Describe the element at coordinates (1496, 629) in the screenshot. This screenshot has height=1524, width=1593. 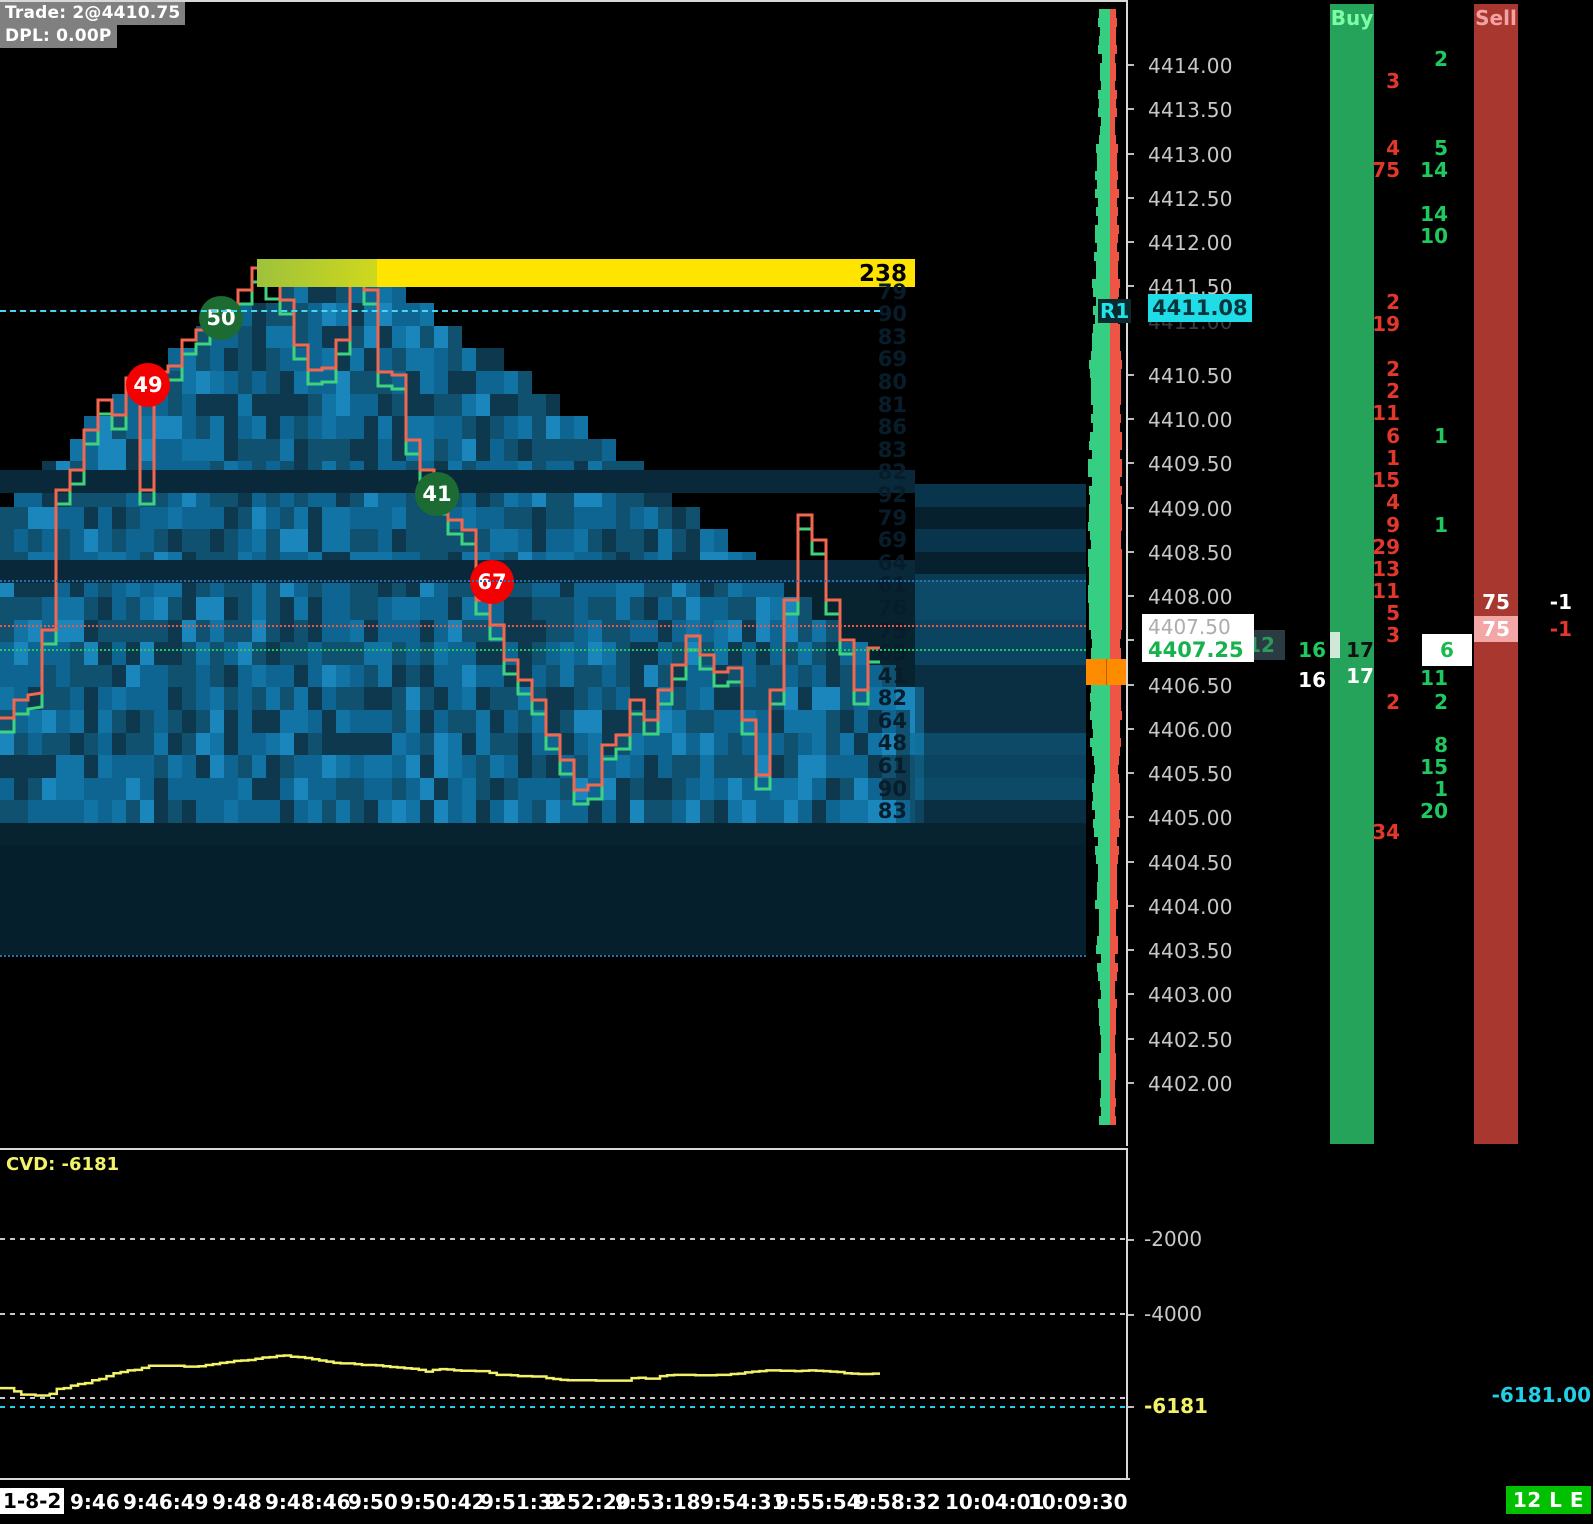
I see `dom-cell-75-highlight: 75` at that location.